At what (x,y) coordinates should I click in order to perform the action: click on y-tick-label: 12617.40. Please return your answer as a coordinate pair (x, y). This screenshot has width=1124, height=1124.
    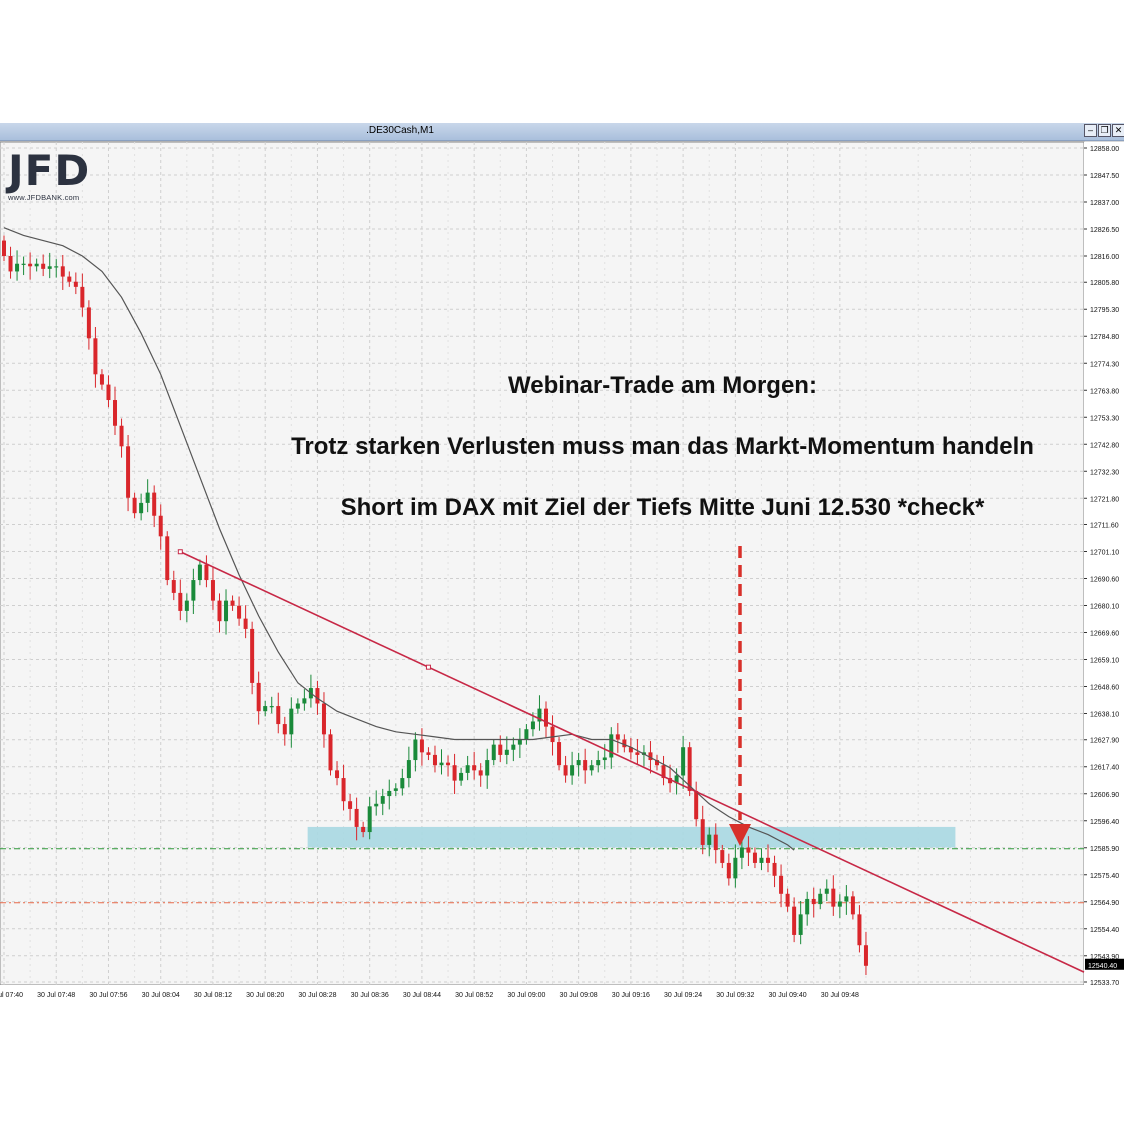
    Looking at the image, I should click on (1104, 768).